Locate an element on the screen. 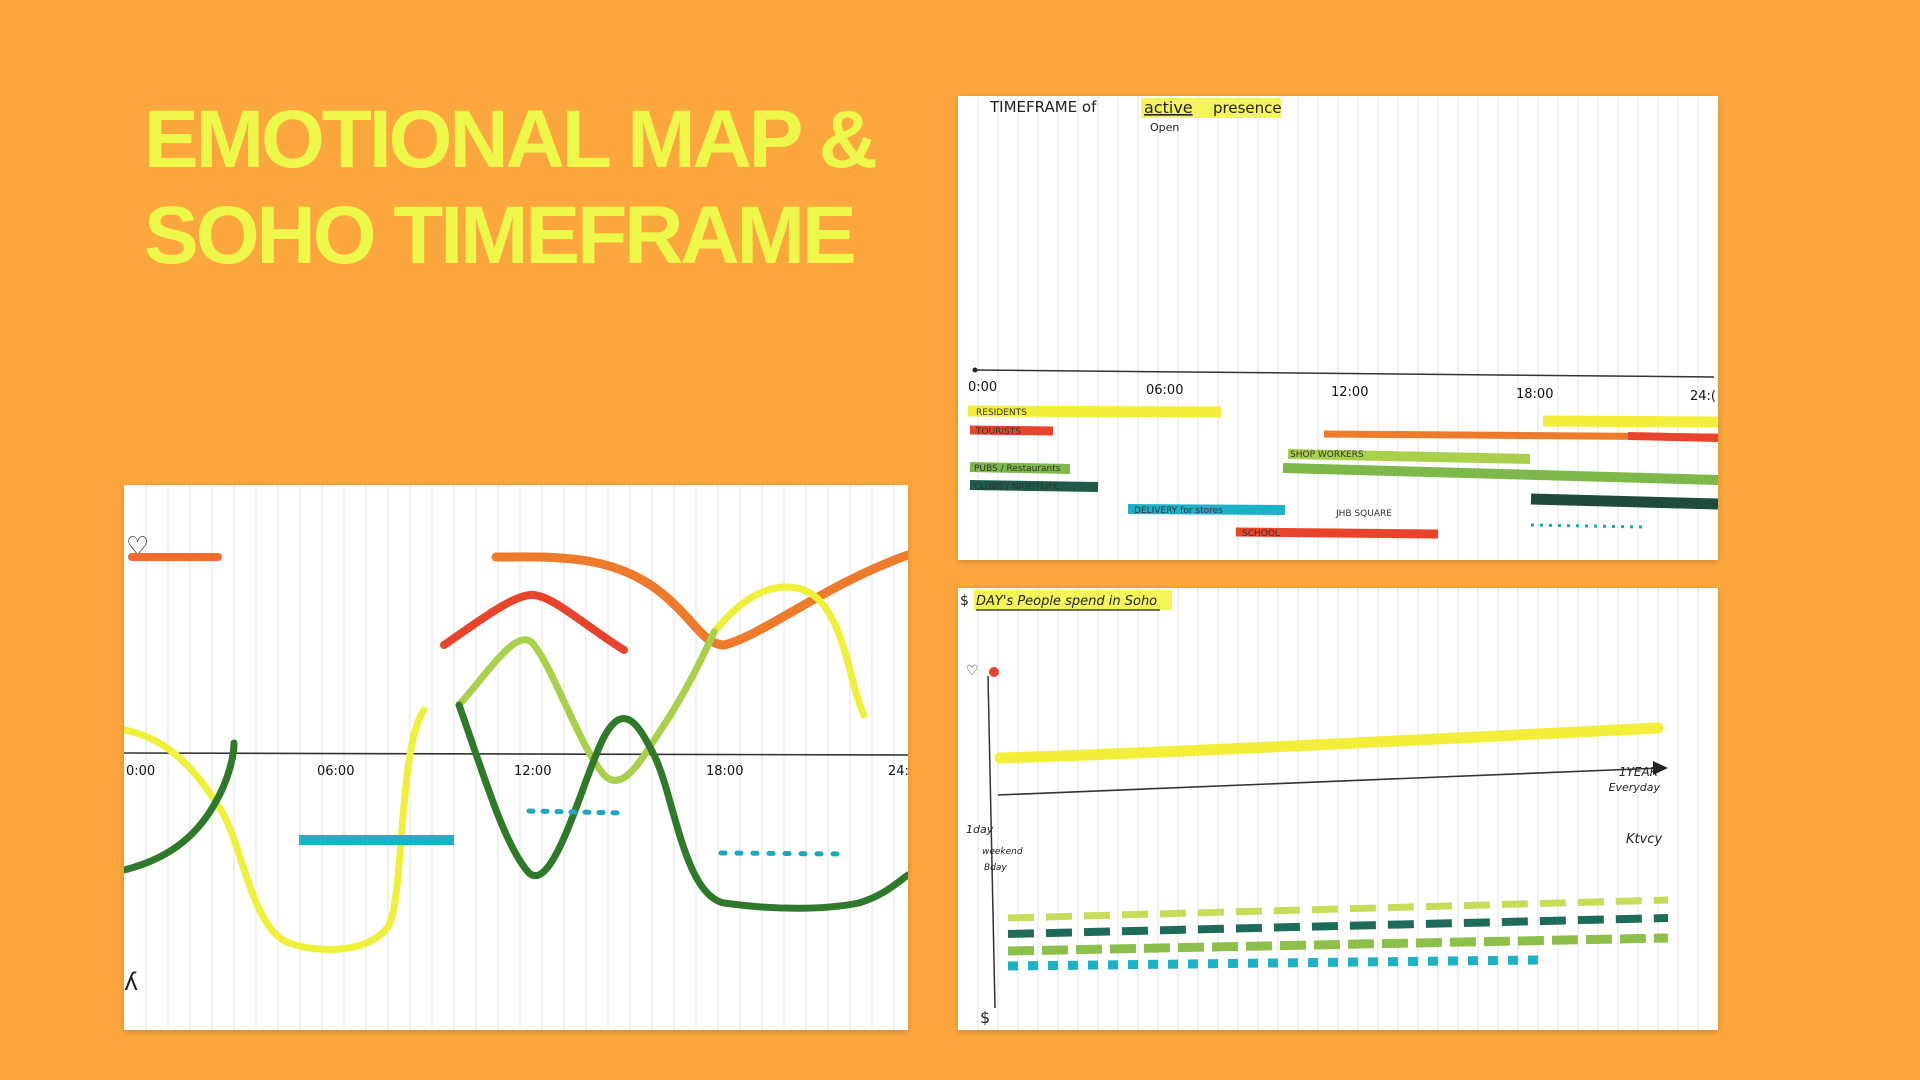 Image resolution: width=1920 pixels, height=1080 pixels. residents-label: RESIDENTS is located at coordinates (1001, 413).